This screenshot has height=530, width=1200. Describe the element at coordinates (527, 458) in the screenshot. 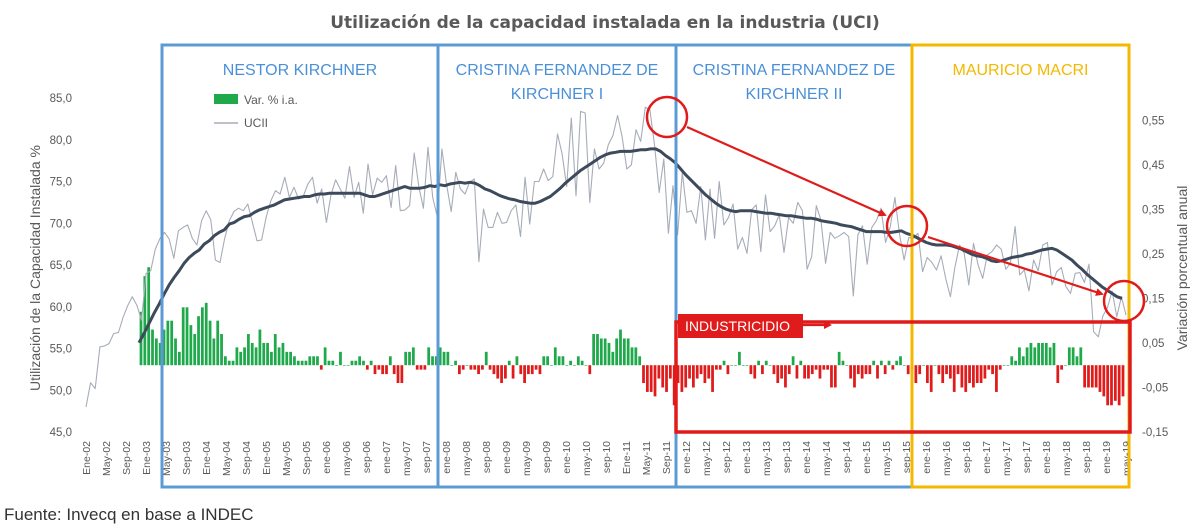

I see `x-tick-label: may-09` at that location.